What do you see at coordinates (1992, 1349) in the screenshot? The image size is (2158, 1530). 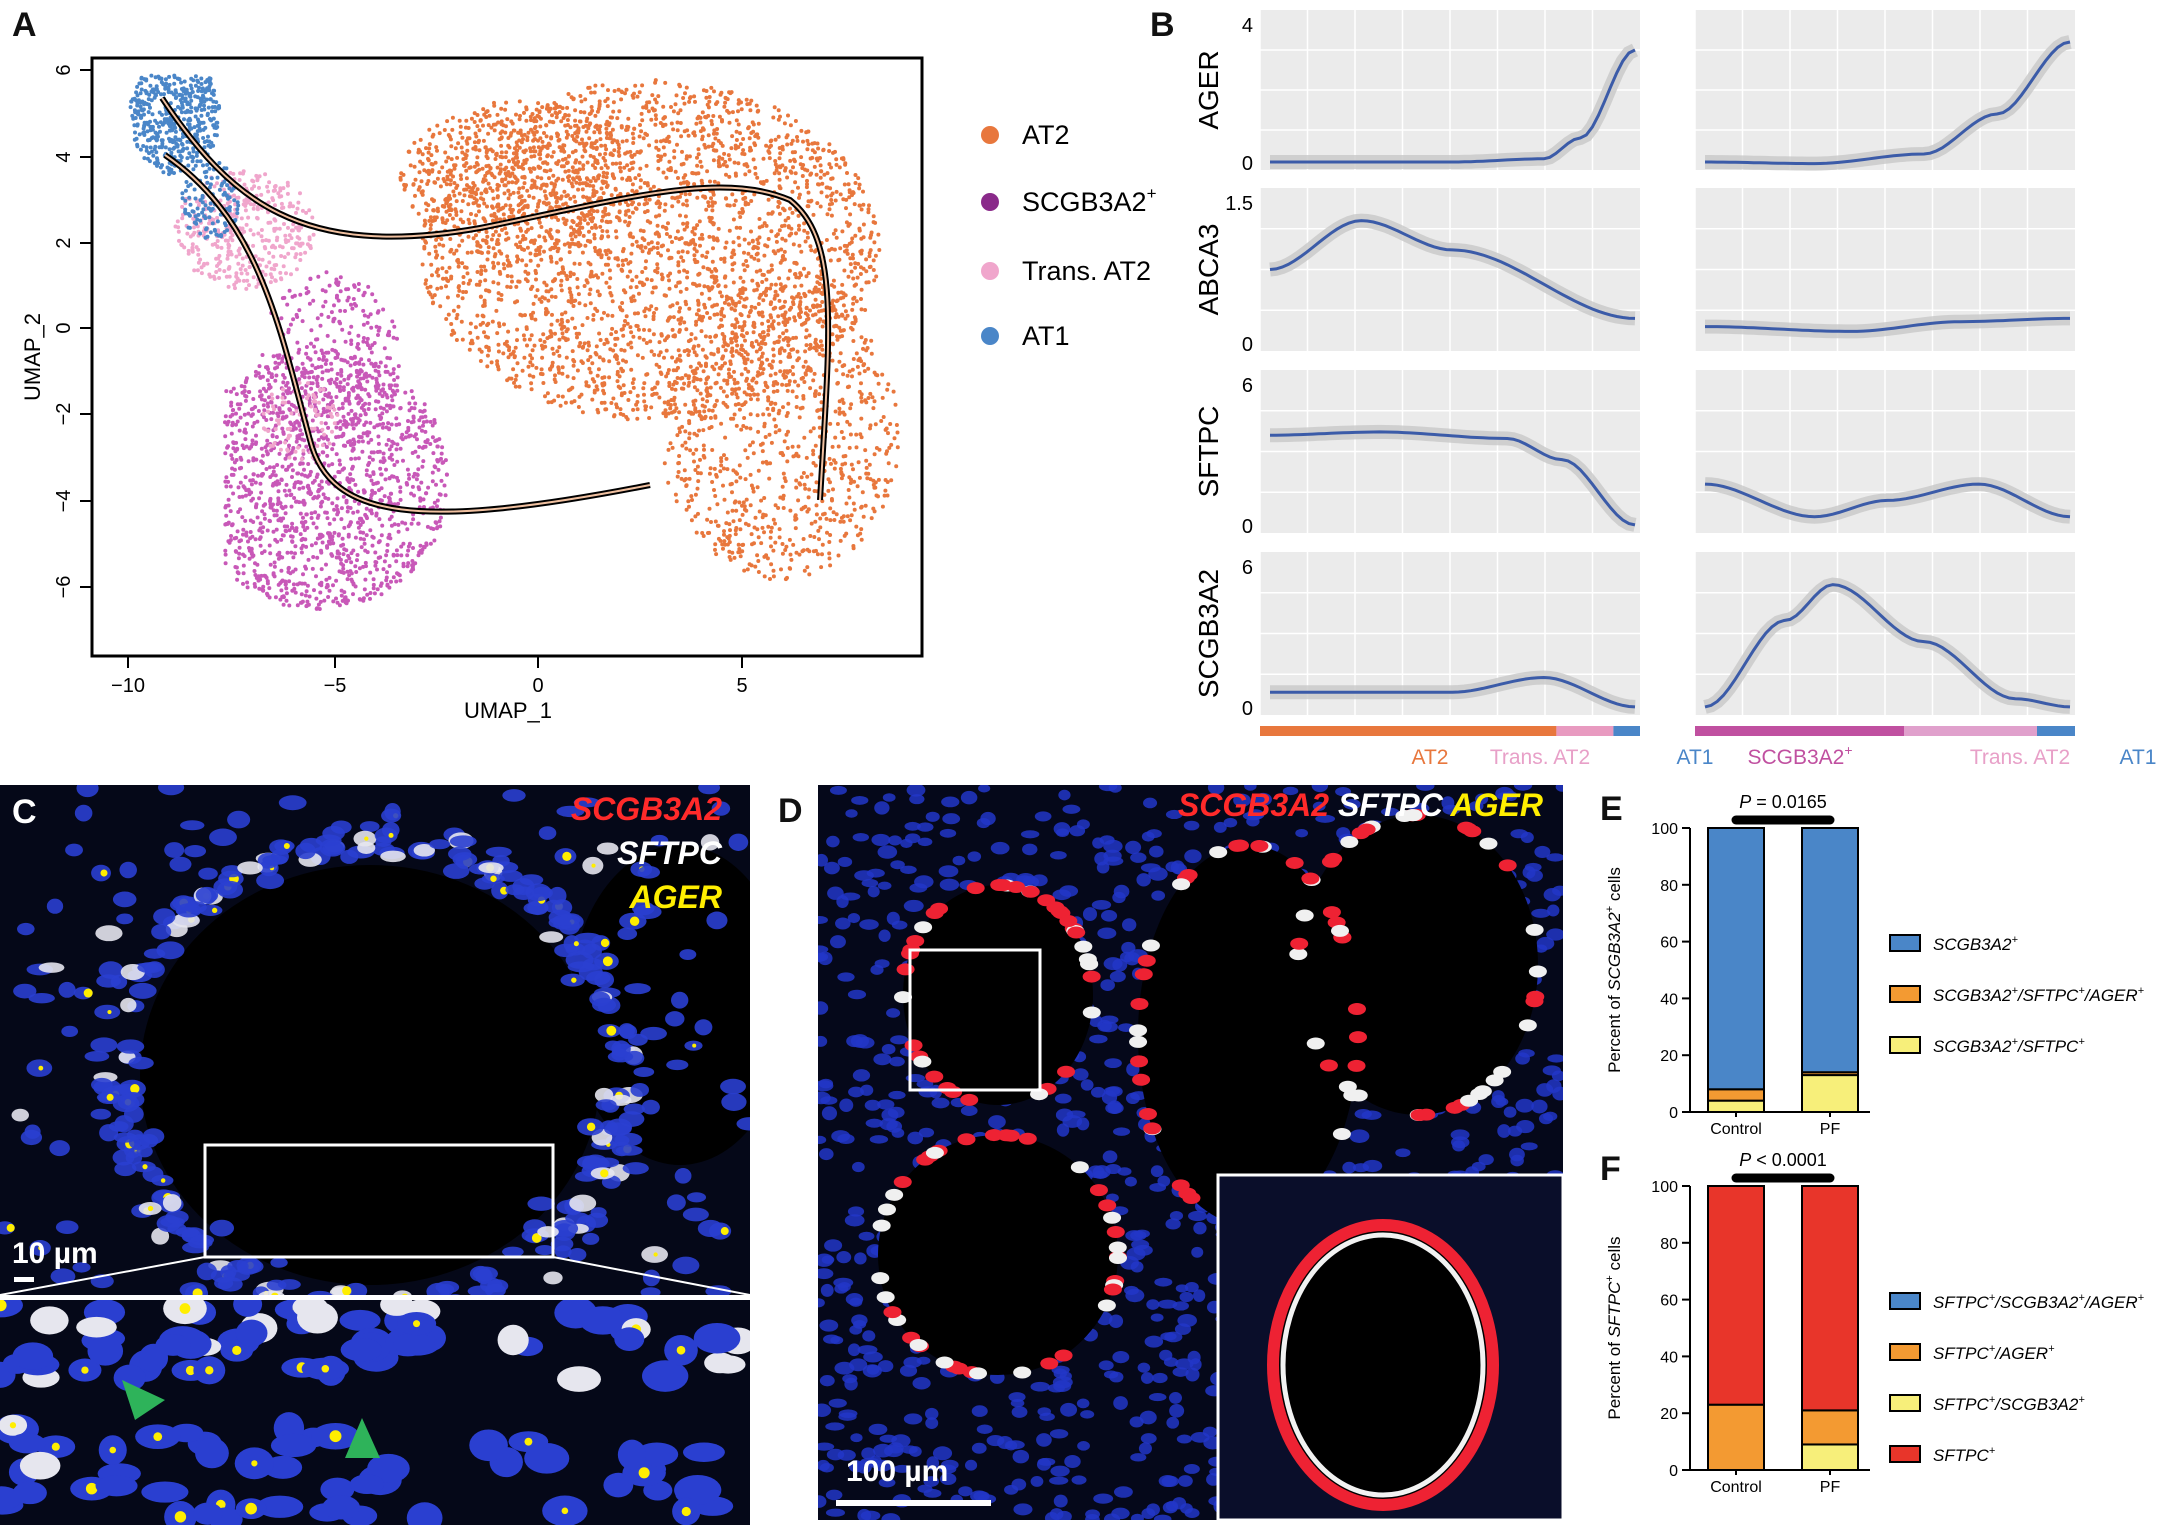 I see `bar-legend-sup: +` at bounding box center [1992, 1349].